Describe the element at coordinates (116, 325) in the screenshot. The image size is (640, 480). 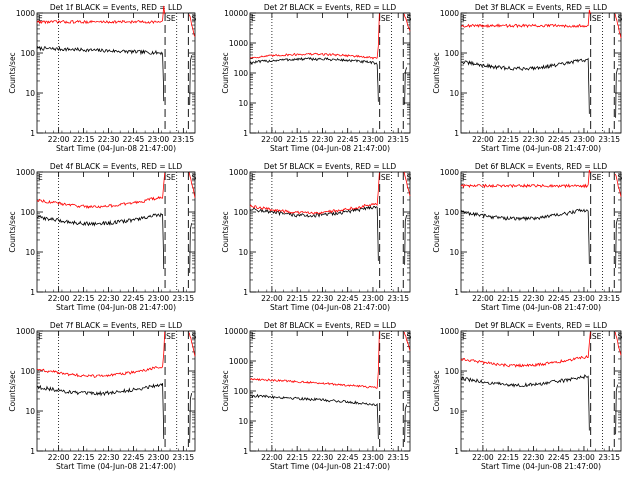
I see `chart-title: Det 7f BLACK = Events, RED = LLD` at that location.